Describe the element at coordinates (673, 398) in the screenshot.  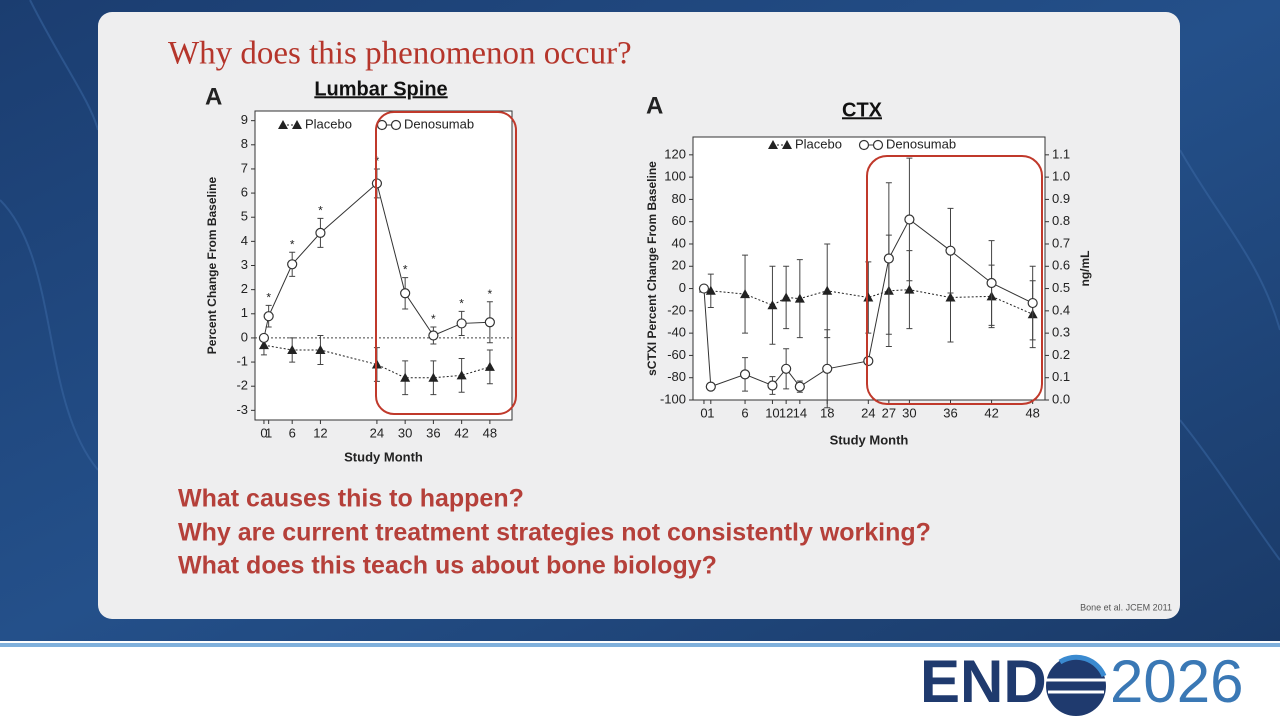
I see `y-tick-label: -100` at that location.